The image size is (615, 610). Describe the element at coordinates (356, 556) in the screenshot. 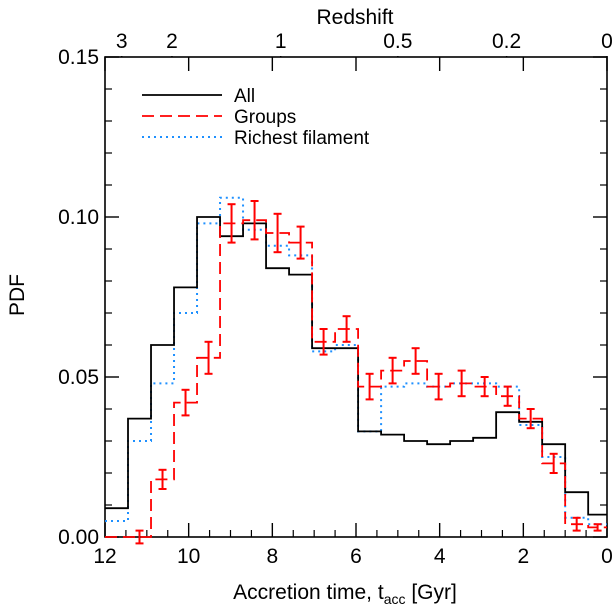

I see `x-tick-label: 6` at that location.